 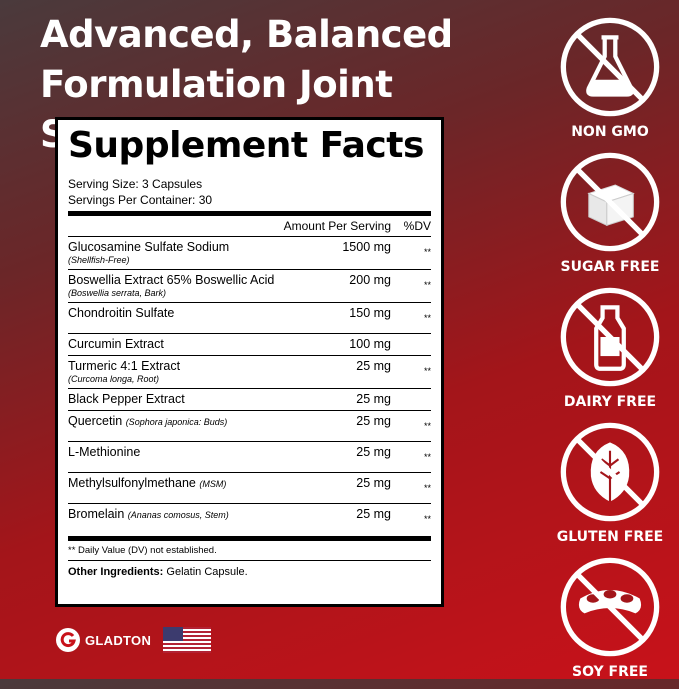 I want to click on badge-sugar-free: SUGAR FREE, so click(x=610, y=212).